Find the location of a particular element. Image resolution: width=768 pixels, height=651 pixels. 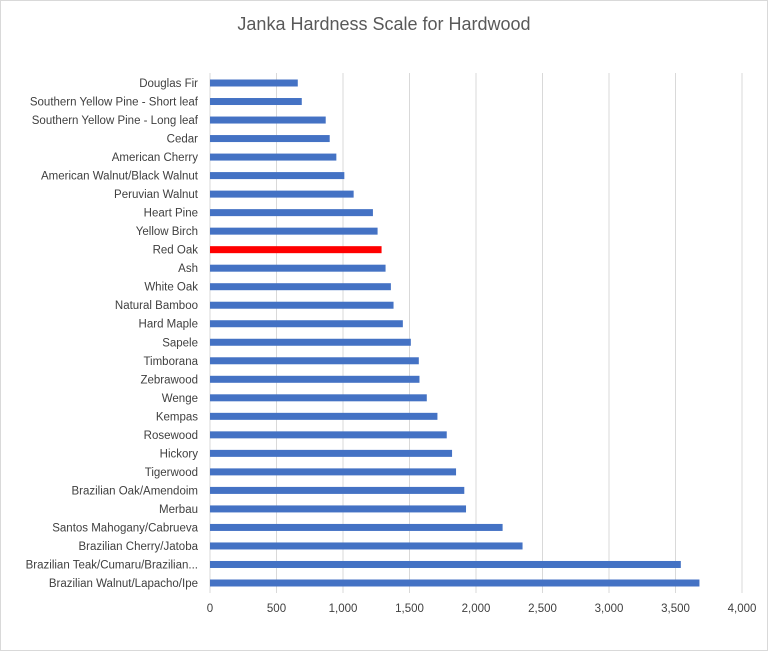

category-label: Peruvian Walnut is located at coordinates (156, 195).